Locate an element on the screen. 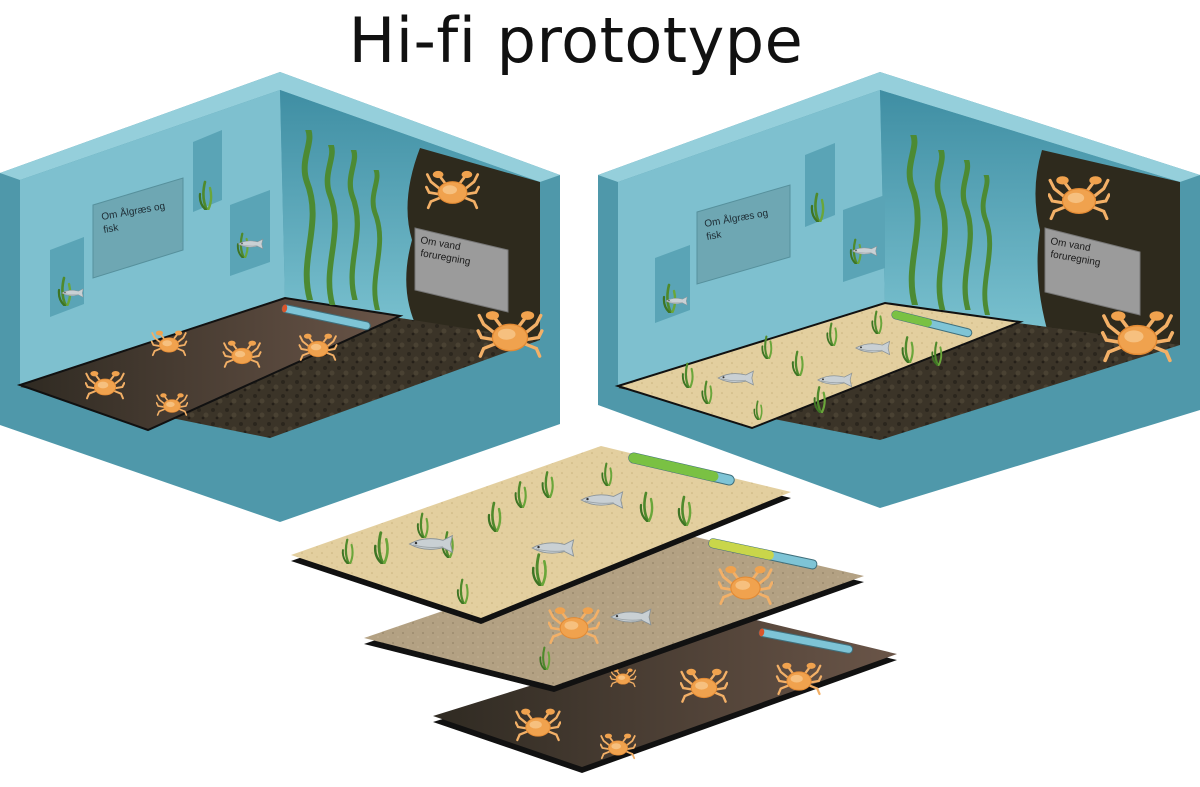  room-frame-top is located at coordinates (899, 127).